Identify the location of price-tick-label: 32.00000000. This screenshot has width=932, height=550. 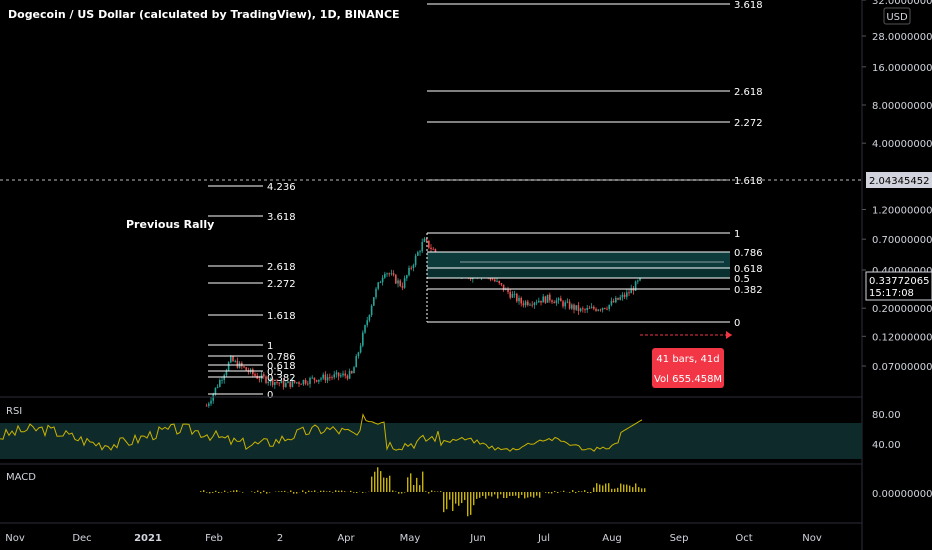
(902, 3).